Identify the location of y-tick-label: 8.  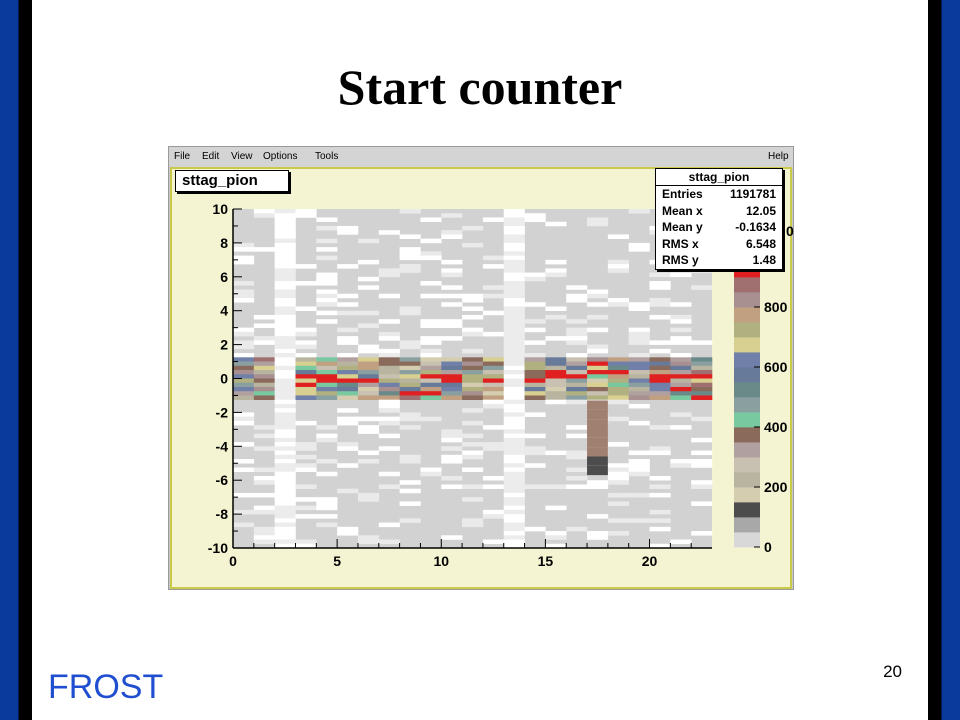
(224, 243).